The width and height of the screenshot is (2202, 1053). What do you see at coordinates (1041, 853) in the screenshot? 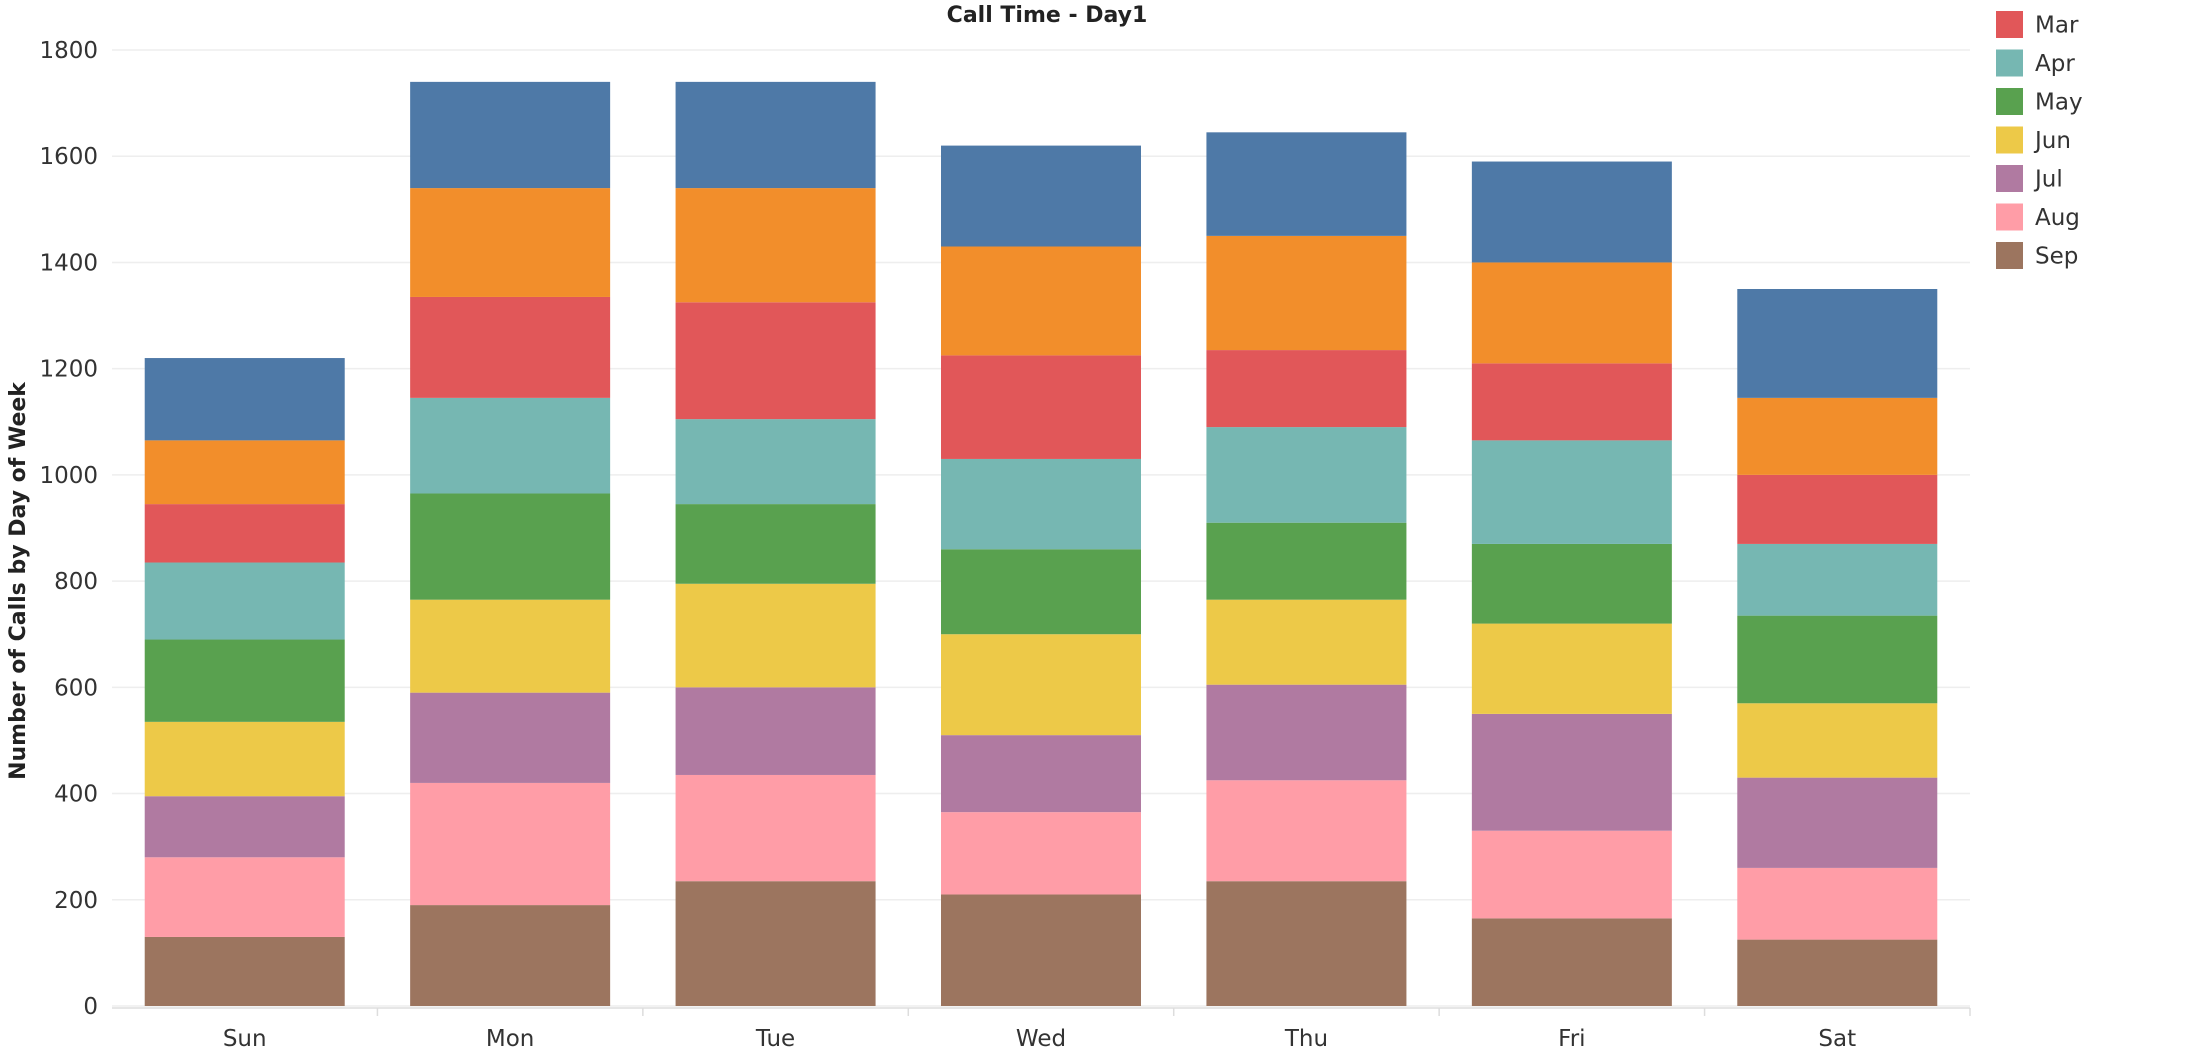
I see `bar-segment-wed-aug` at bounding box center [1041, 853].